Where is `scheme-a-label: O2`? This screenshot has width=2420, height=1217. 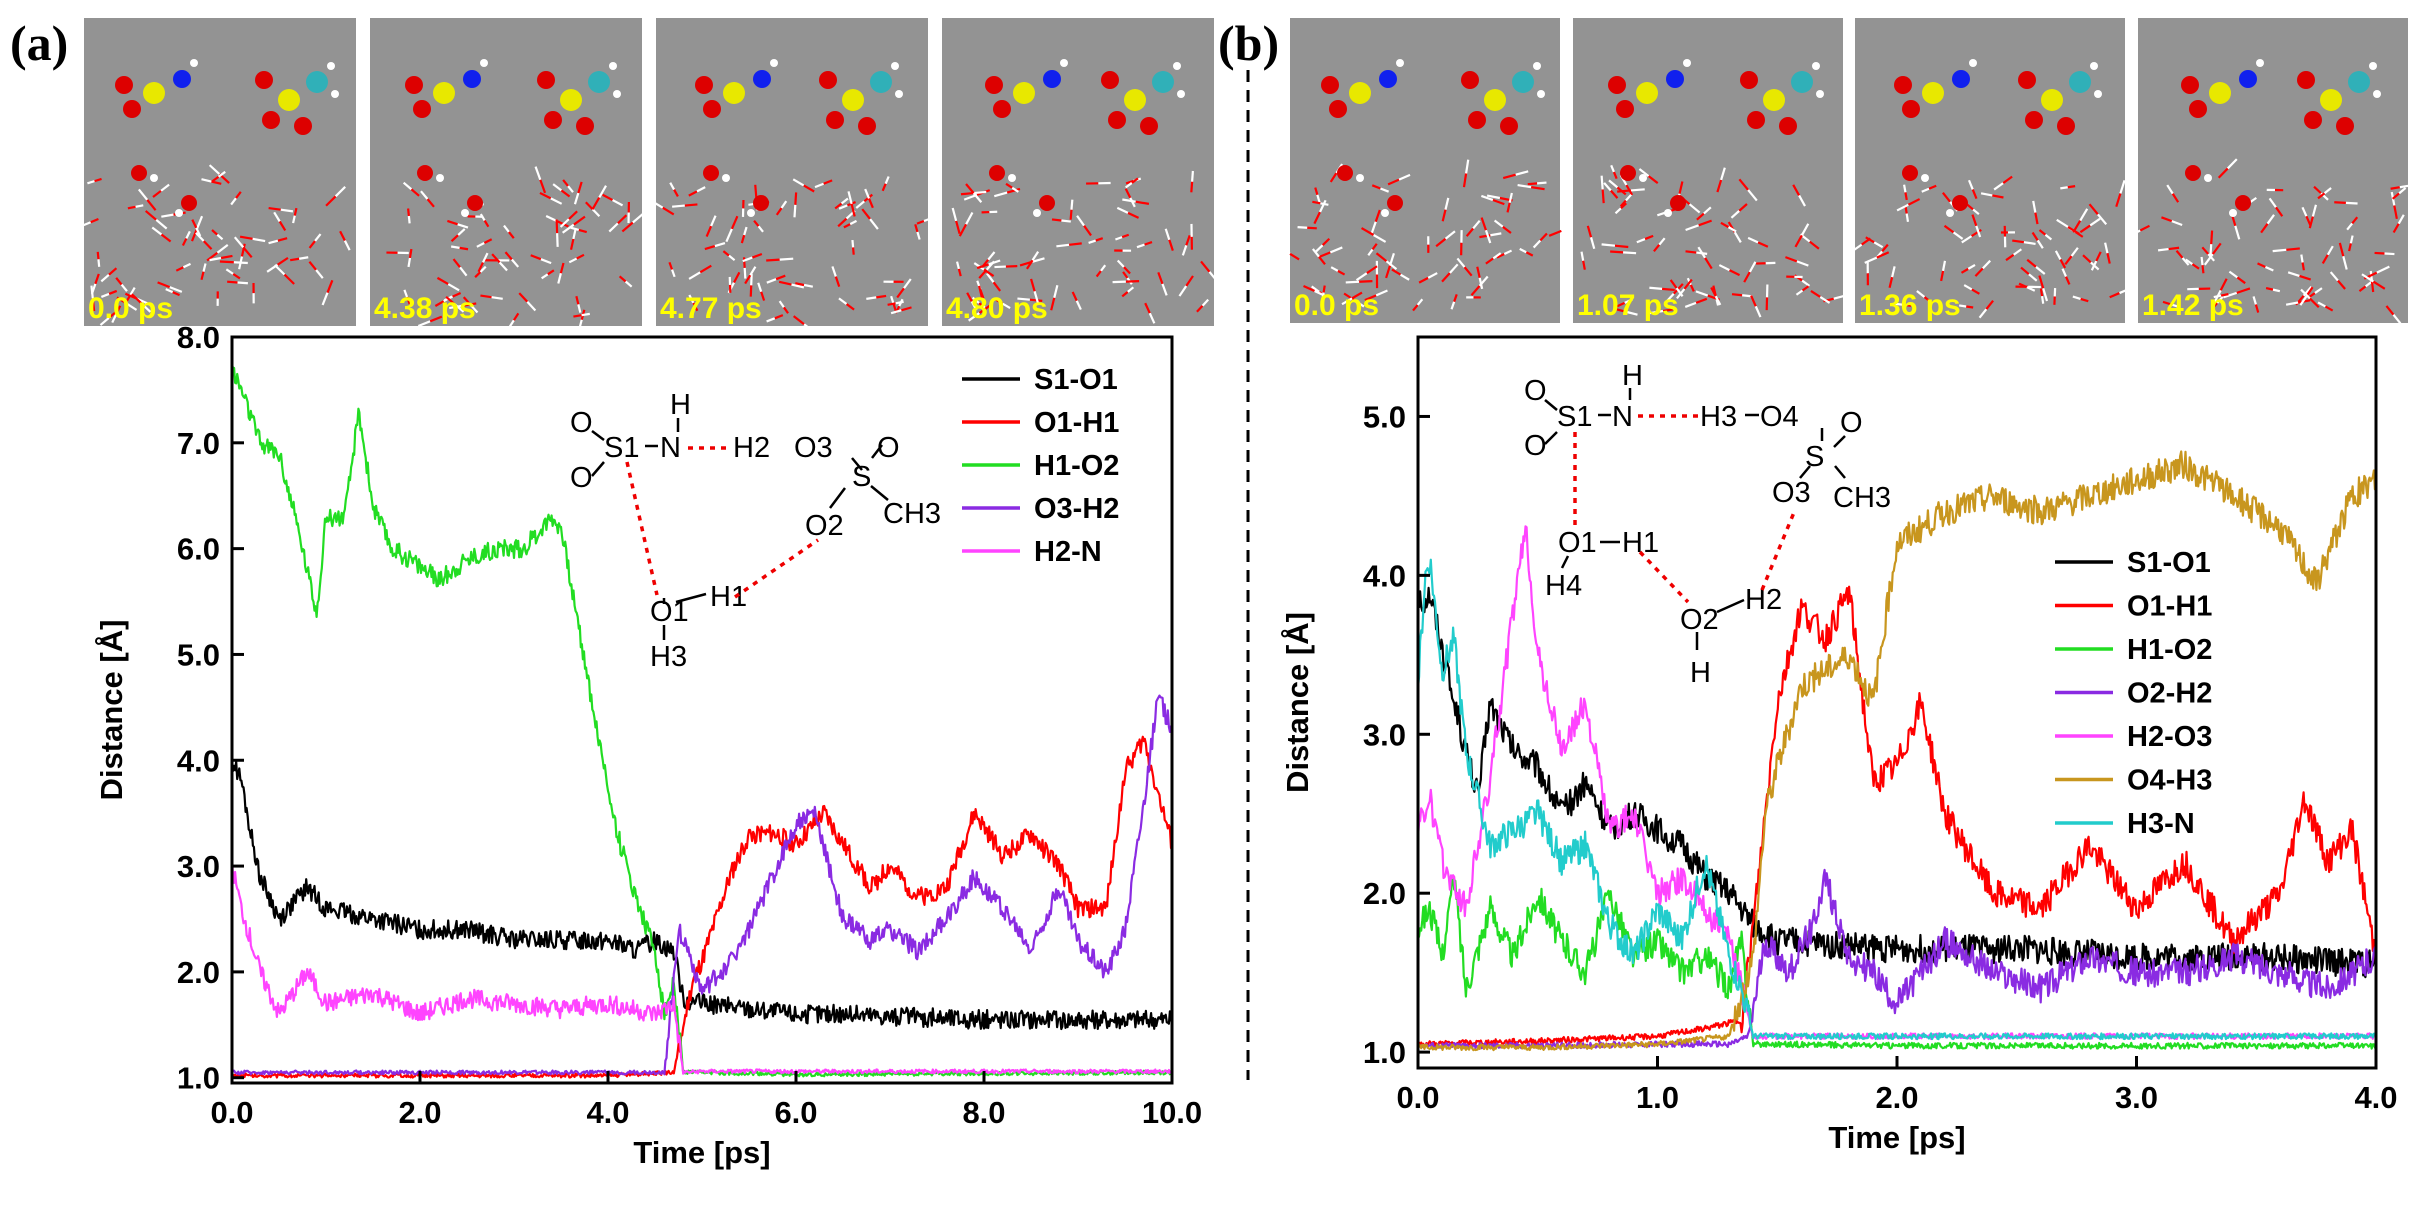 scheme-a-label: O2 is located at coordinates (824, 526).